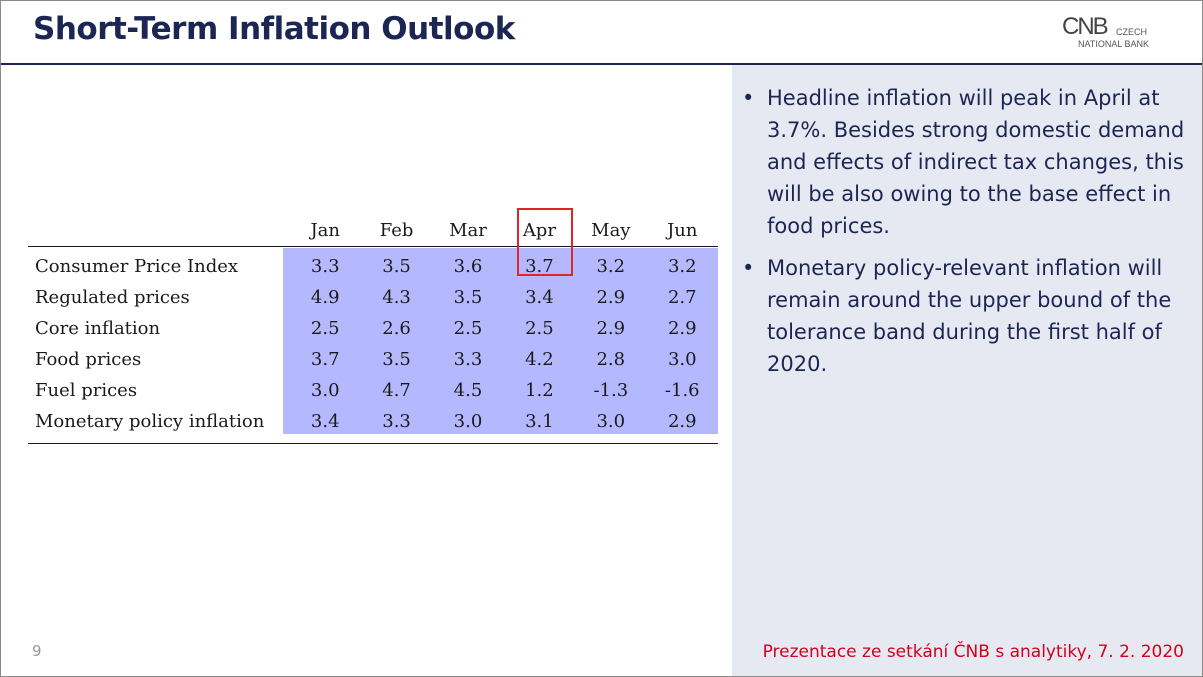 Image resolution: width=1203 pixels, height=677 pixels. I want to click on cnb-logo: CNB CZECH NATIONAL BANK, so click(1112, 33).